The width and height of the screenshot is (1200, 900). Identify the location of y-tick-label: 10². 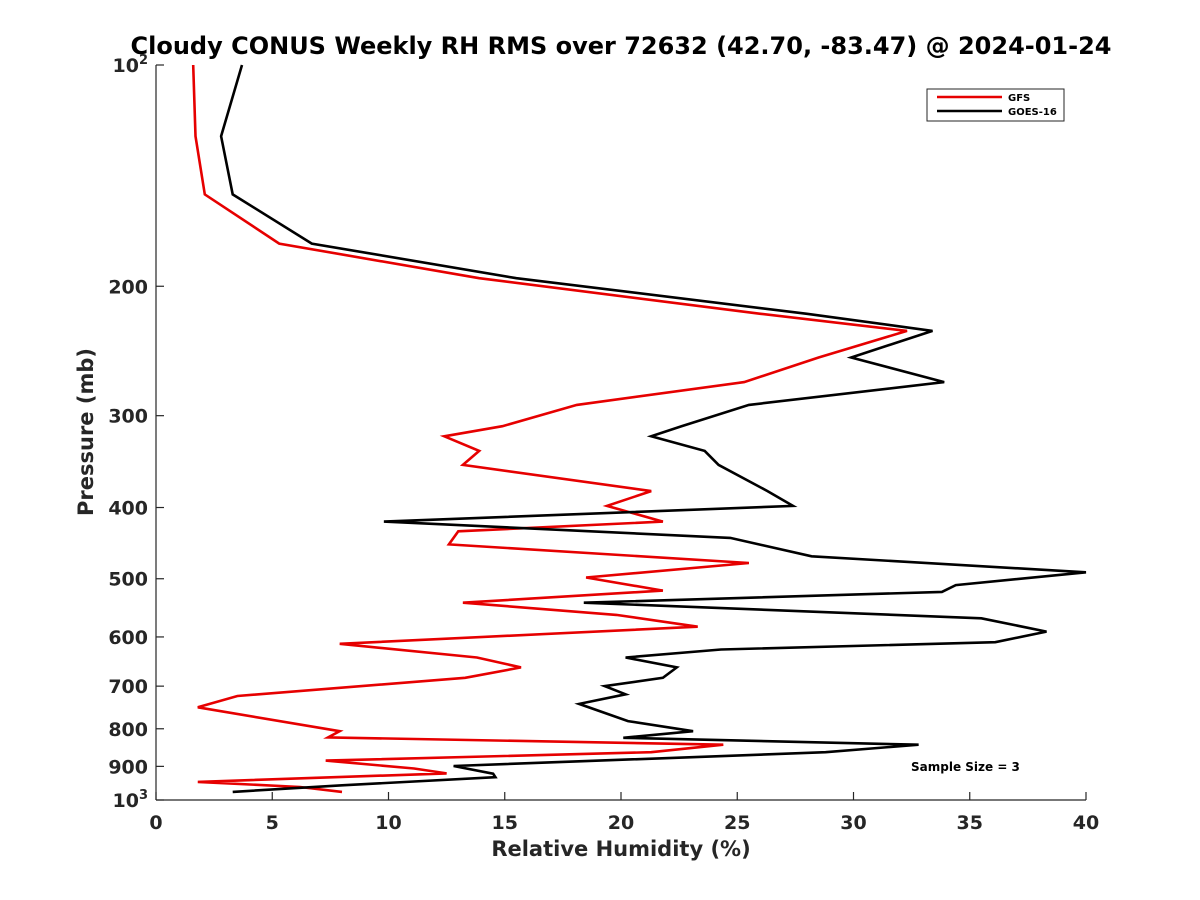
(131, 65).